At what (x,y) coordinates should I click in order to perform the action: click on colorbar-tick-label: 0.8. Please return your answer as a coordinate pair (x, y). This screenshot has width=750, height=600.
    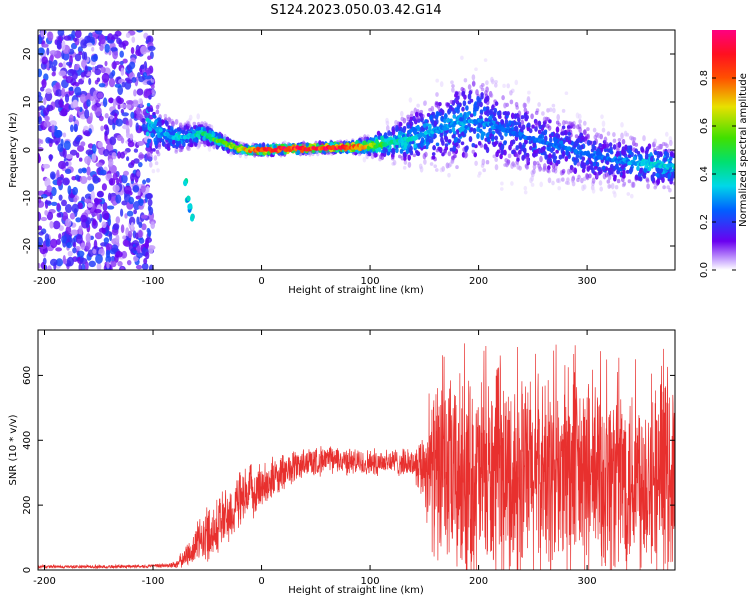
    Looking at the image, I should click on (704, 78).